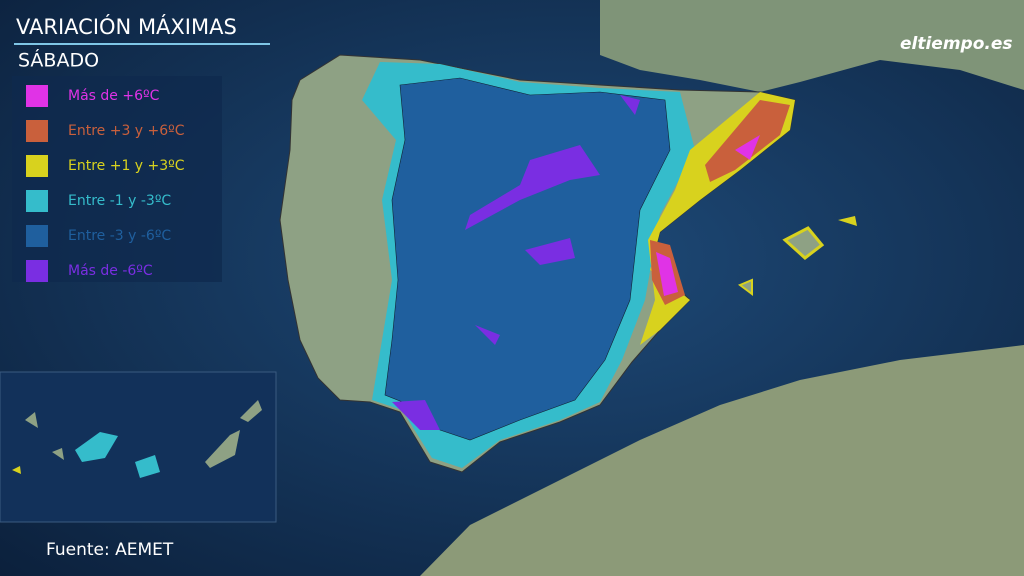  Describe the element at coordinates (114, 96) in the screenshot. I see `legend-label: Más de +6ºC` at that location.